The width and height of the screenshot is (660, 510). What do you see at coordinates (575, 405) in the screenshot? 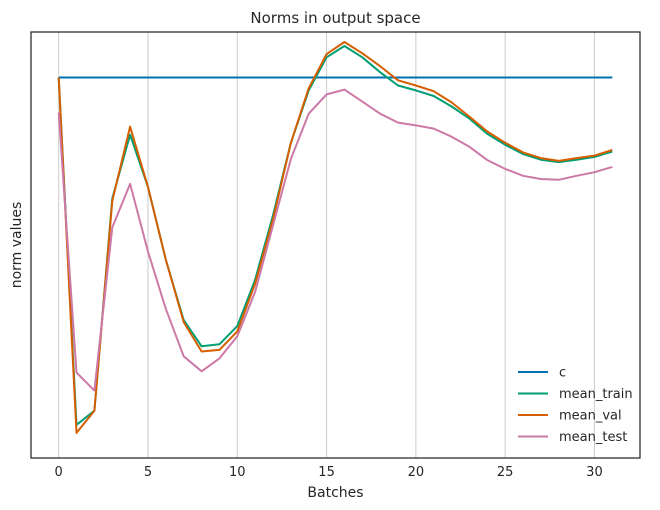
I see `legend: c mean_train mean_val mean_test` at bounding box center [575, 405].